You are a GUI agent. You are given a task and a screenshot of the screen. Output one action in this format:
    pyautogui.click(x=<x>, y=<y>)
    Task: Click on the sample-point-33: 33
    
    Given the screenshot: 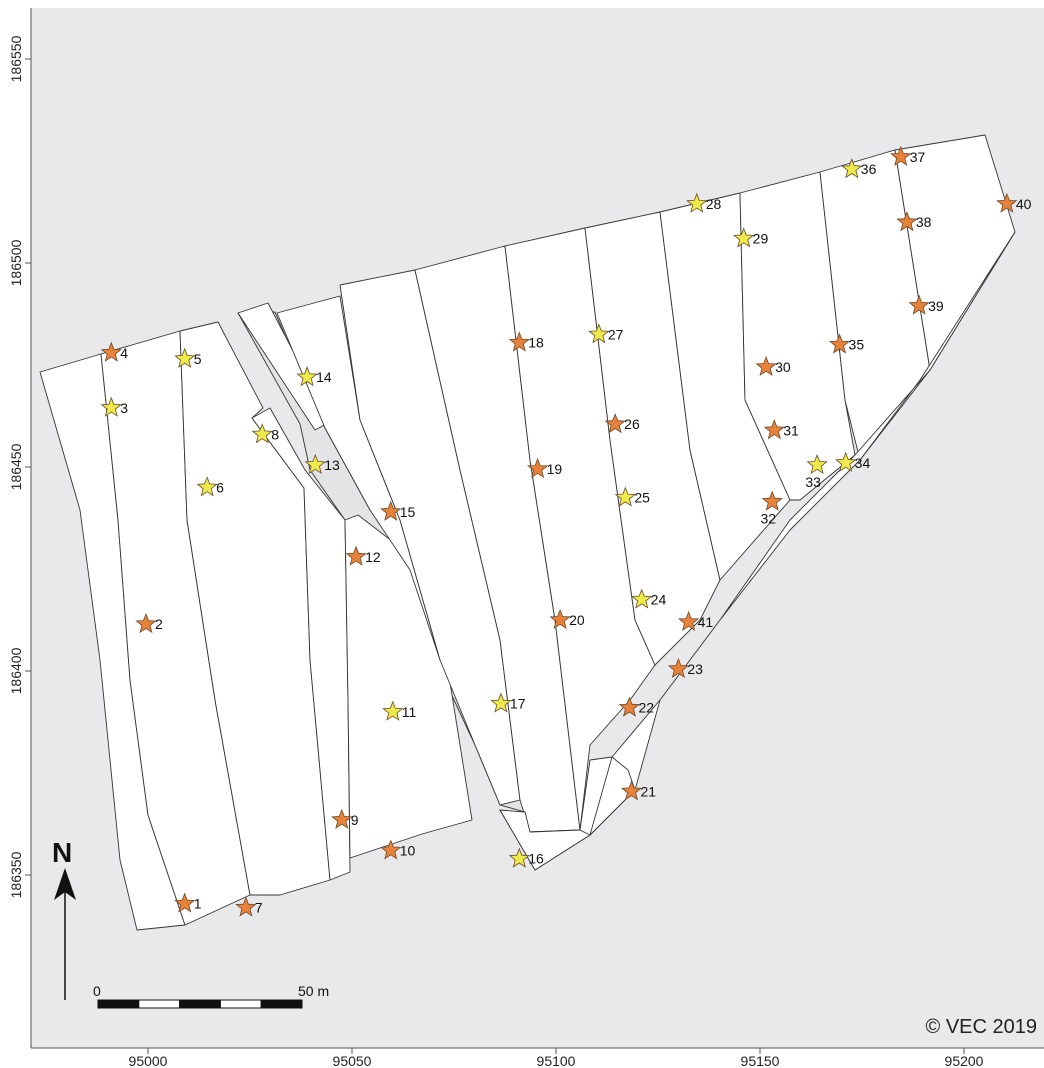 What is the action you would take?
    pyautogui.click(x=816, y=471)
    